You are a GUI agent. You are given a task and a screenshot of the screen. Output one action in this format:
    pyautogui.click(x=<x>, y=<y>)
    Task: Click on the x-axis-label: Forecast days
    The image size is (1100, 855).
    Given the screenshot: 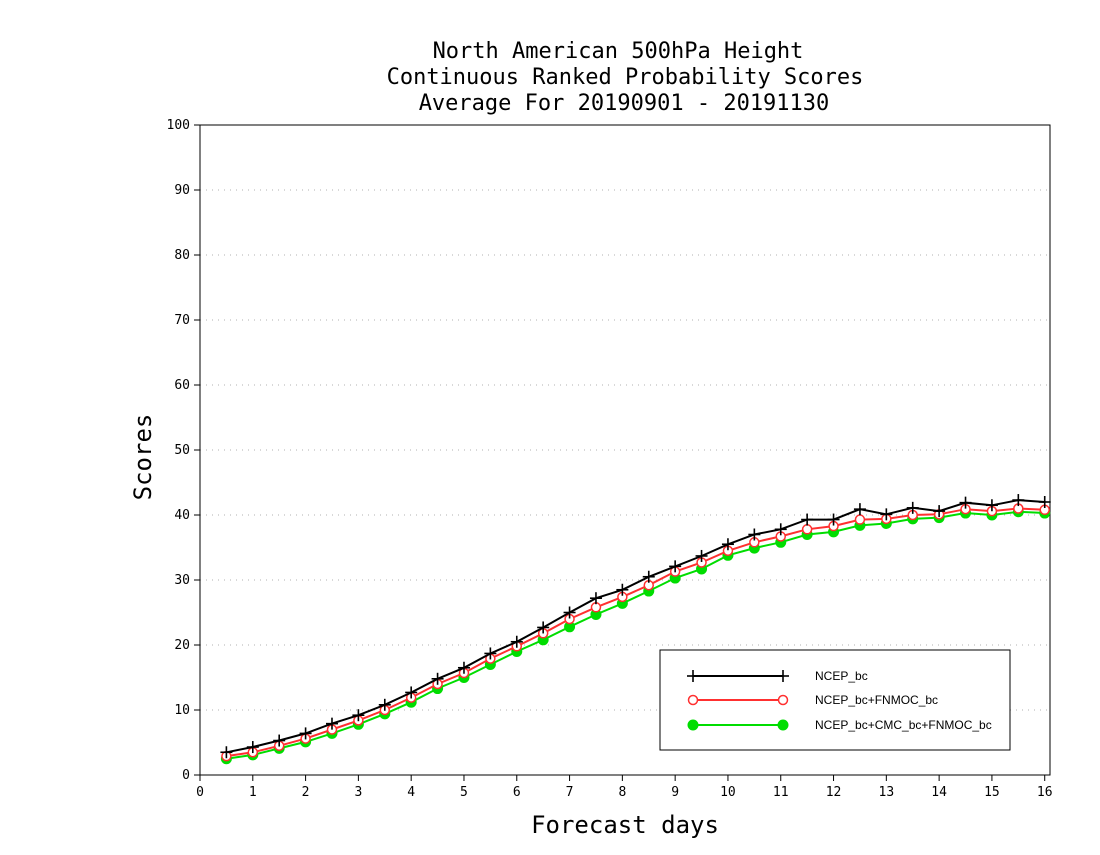 What is the action you would take?
    pyautogui.click(x=625, y=825)
    